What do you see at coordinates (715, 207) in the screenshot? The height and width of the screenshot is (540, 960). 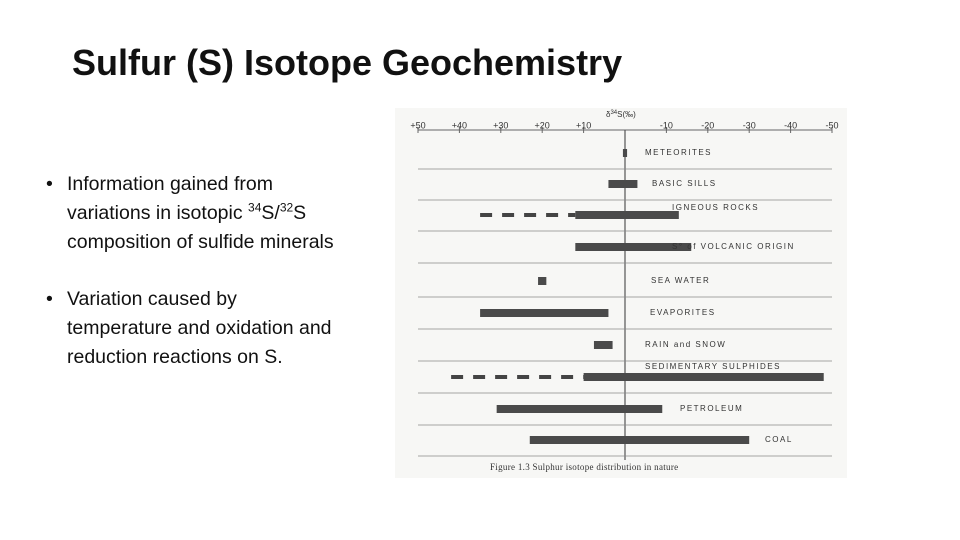 I see `row-label: IGNEOUS ROCKS` at bounding box center [715, 207].